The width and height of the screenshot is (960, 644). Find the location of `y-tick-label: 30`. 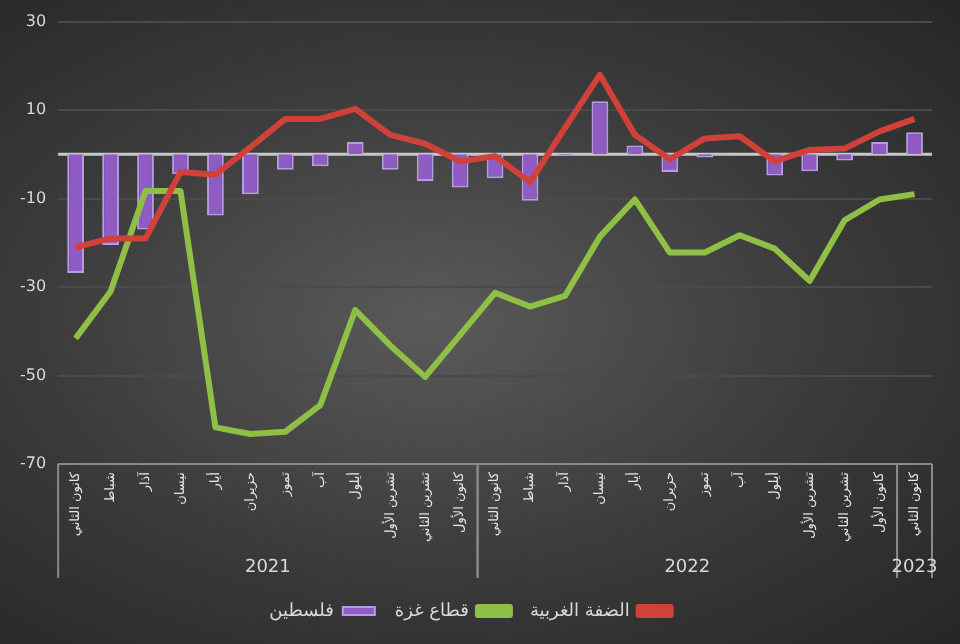

y-tick-label: 30 is located at coordinates (36, 20).